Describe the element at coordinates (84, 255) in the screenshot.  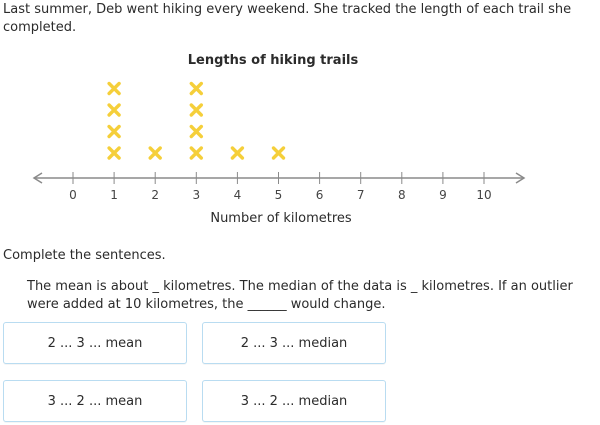
I see `question-prompt: Complete the sentences.` at that location.